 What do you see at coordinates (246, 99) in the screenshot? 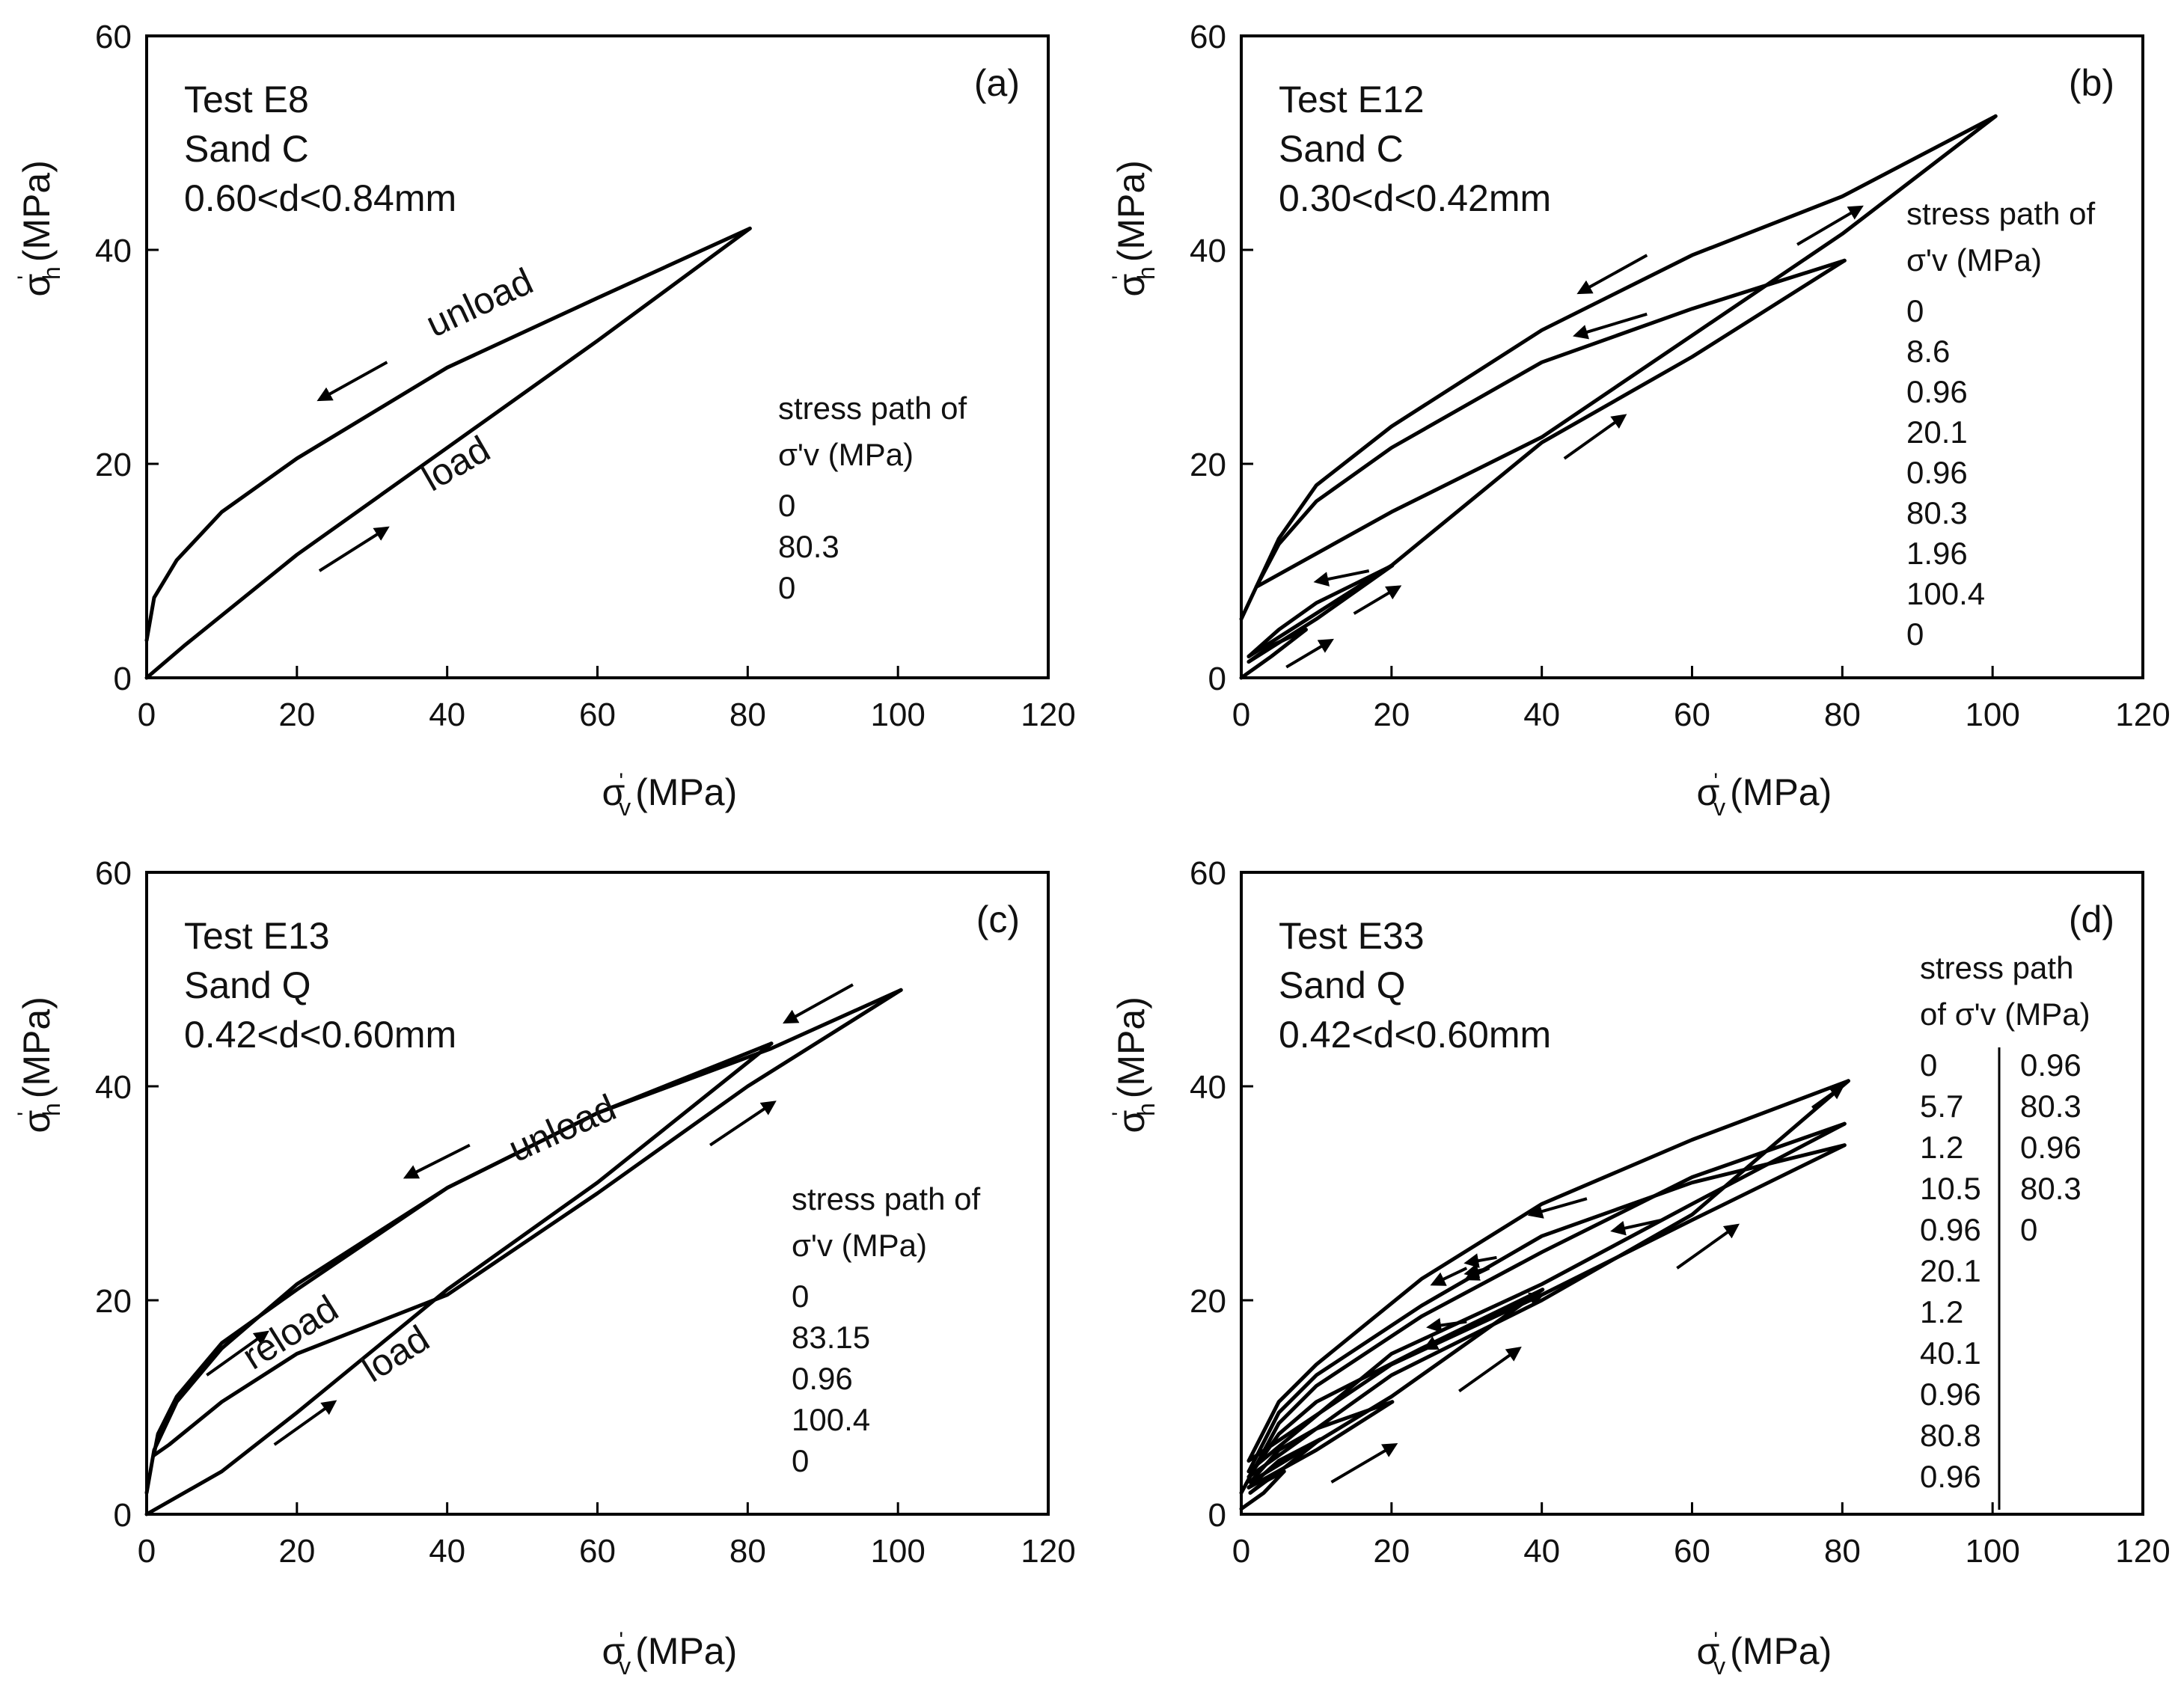
I see `test-title-line: Test E8` at bounding box center [246, 99].